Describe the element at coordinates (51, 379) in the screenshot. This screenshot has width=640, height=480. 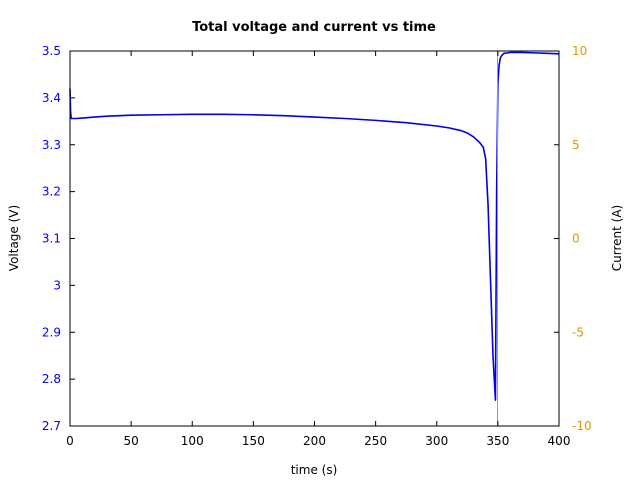
I see `left-y-tick-label: 2.8` at that location.